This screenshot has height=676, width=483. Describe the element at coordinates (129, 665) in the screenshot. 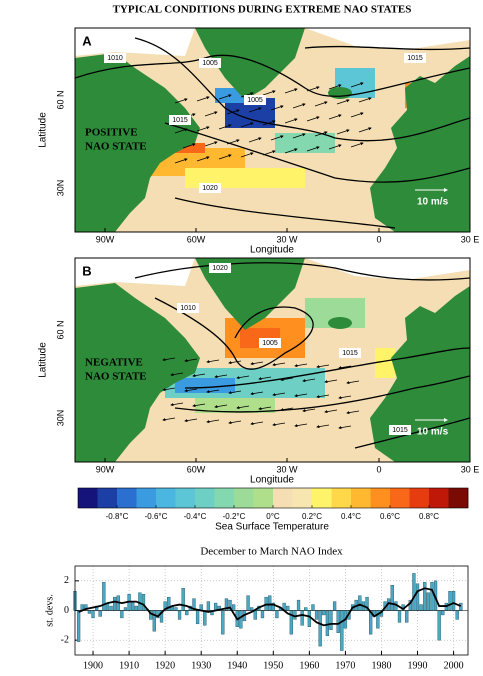

I see `x-tick-label: 1910` at that location.